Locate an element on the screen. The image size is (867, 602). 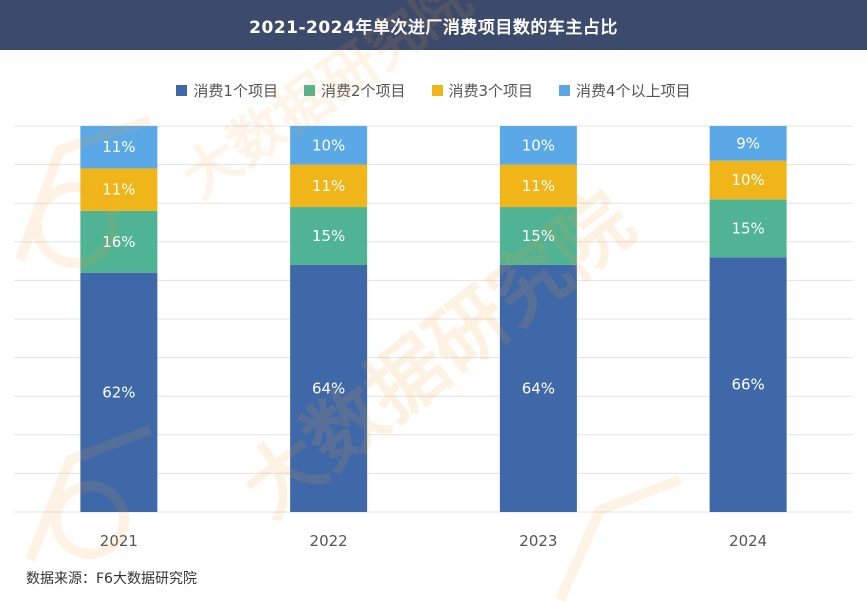
bar-segment-2023-s2 is located at coordinates (538, 236).